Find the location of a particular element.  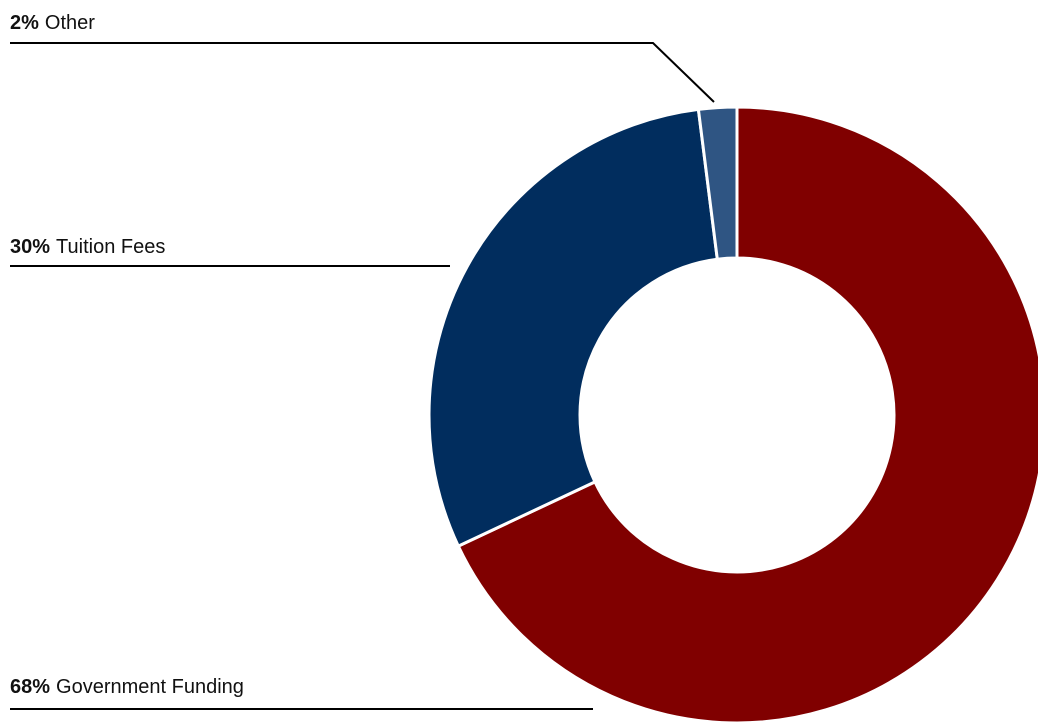

slice-label: 30% Tuition Fees is located at coordinates (87, 247).